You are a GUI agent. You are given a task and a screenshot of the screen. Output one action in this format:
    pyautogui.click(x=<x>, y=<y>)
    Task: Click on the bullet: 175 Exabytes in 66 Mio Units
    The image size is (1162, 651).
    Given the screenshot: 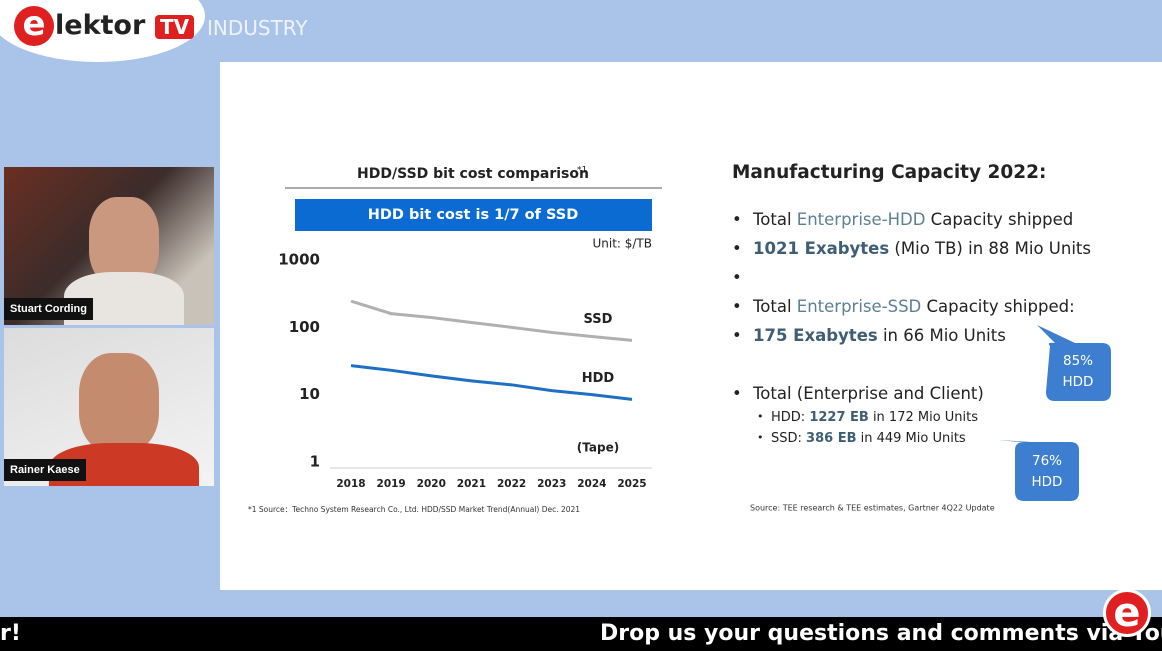 What is the action you would take?
    pyautogui.click(x=869, y=335)
    